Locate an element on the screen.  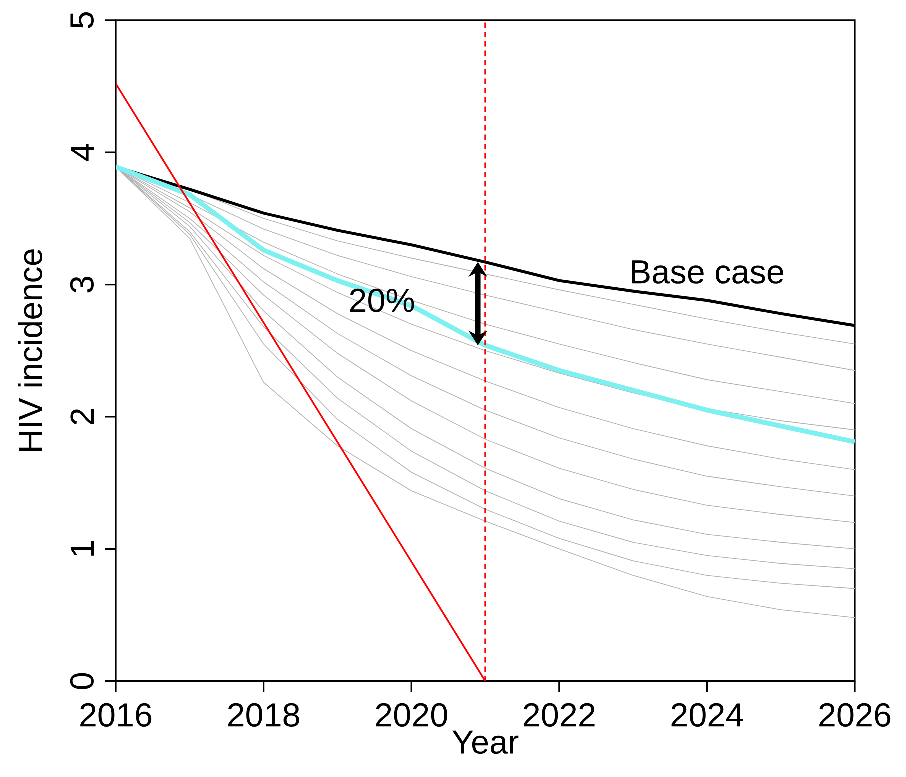
y-tick-label: 0 is located at coordinates (82, 681).